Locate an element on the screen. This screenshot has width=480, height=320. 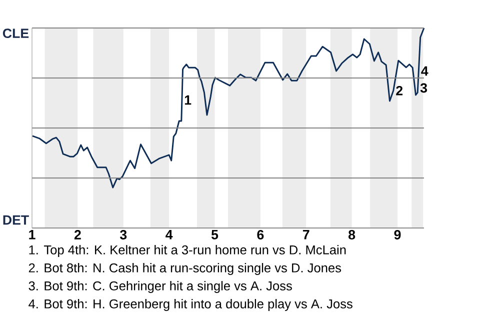
x-tick-label: 6 is located at coordinates (260, 235).